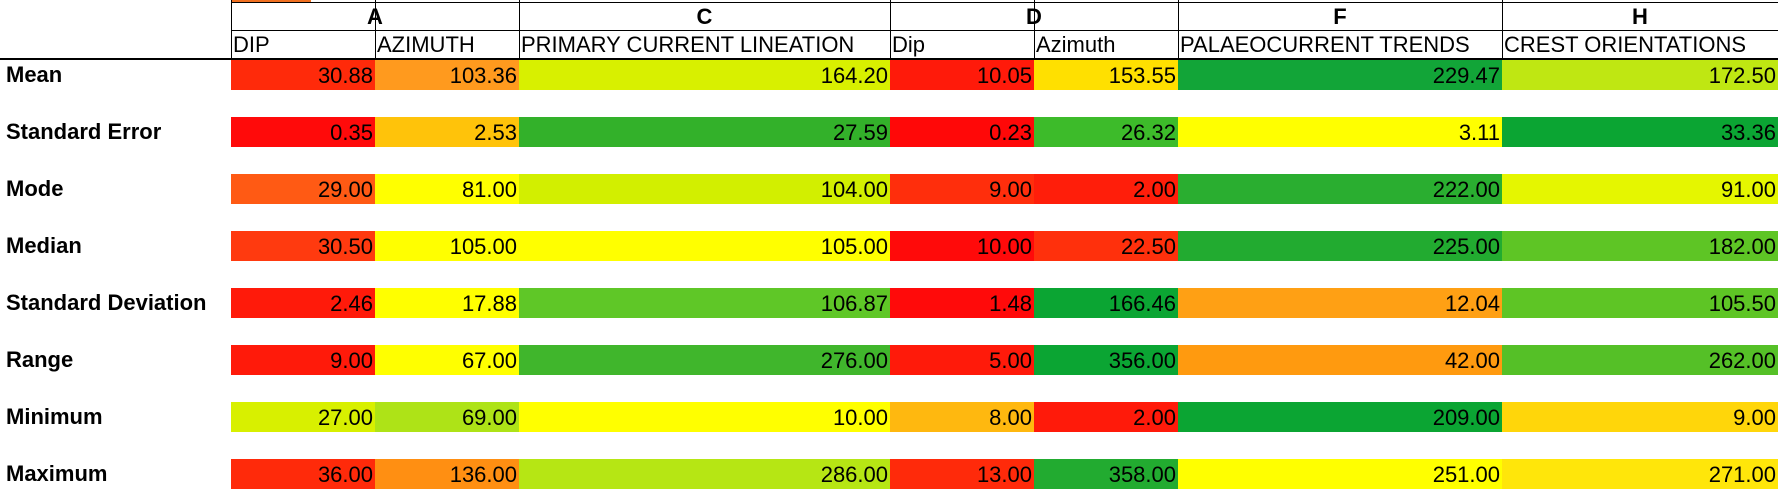 Image resolution: width=1778 pixels, height=489 pixels. What do you see at coordinates (35, 188) in the screenshot?
I see `row-label-mode: Mode` at bounding box center [35, 188].